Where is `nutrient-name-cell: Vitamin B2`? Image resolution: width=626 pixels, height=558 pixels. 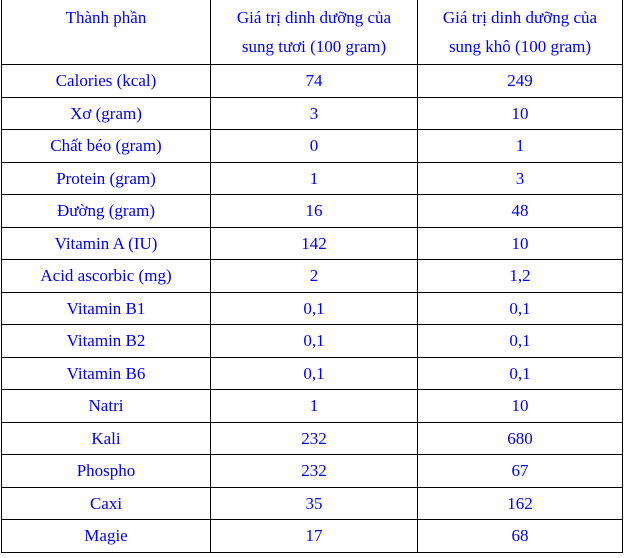
nutrient-name-cell: Vitamin B2 is located at coordinates (106, 341).